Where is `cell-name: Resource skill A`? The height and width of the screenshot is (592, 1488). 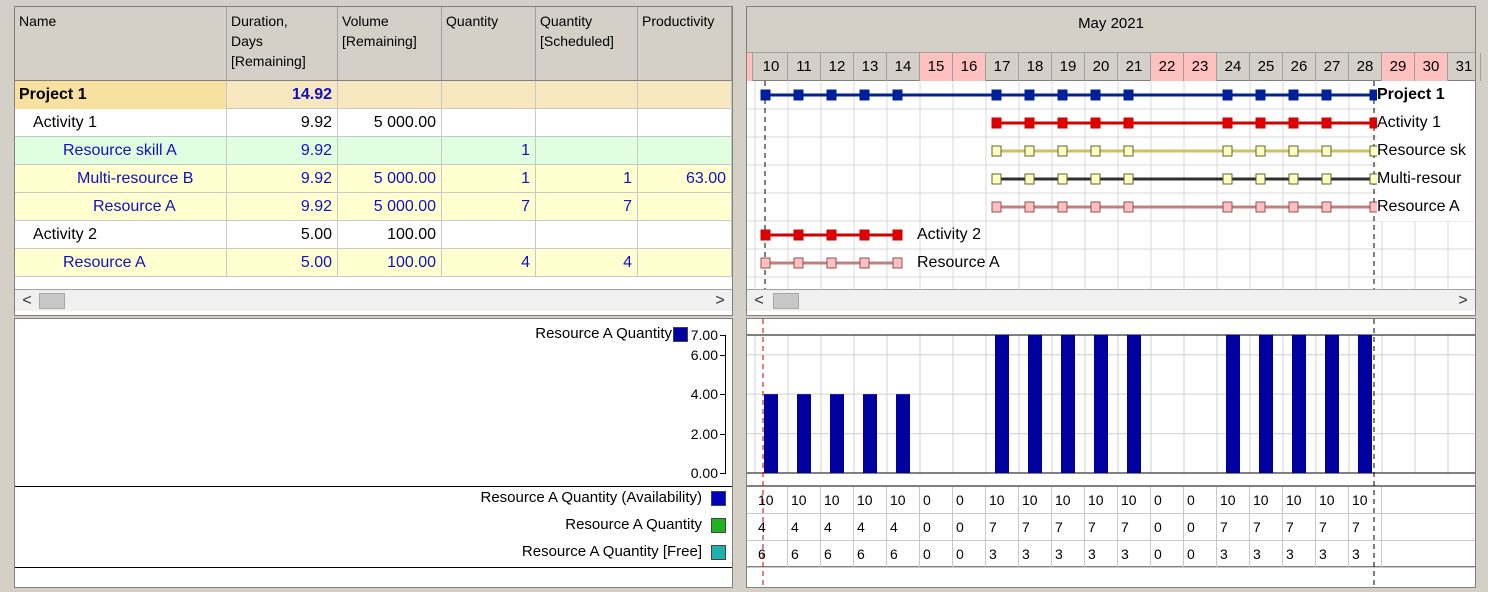 cell-name: Resource skill A is located at coordinates (121, 151).